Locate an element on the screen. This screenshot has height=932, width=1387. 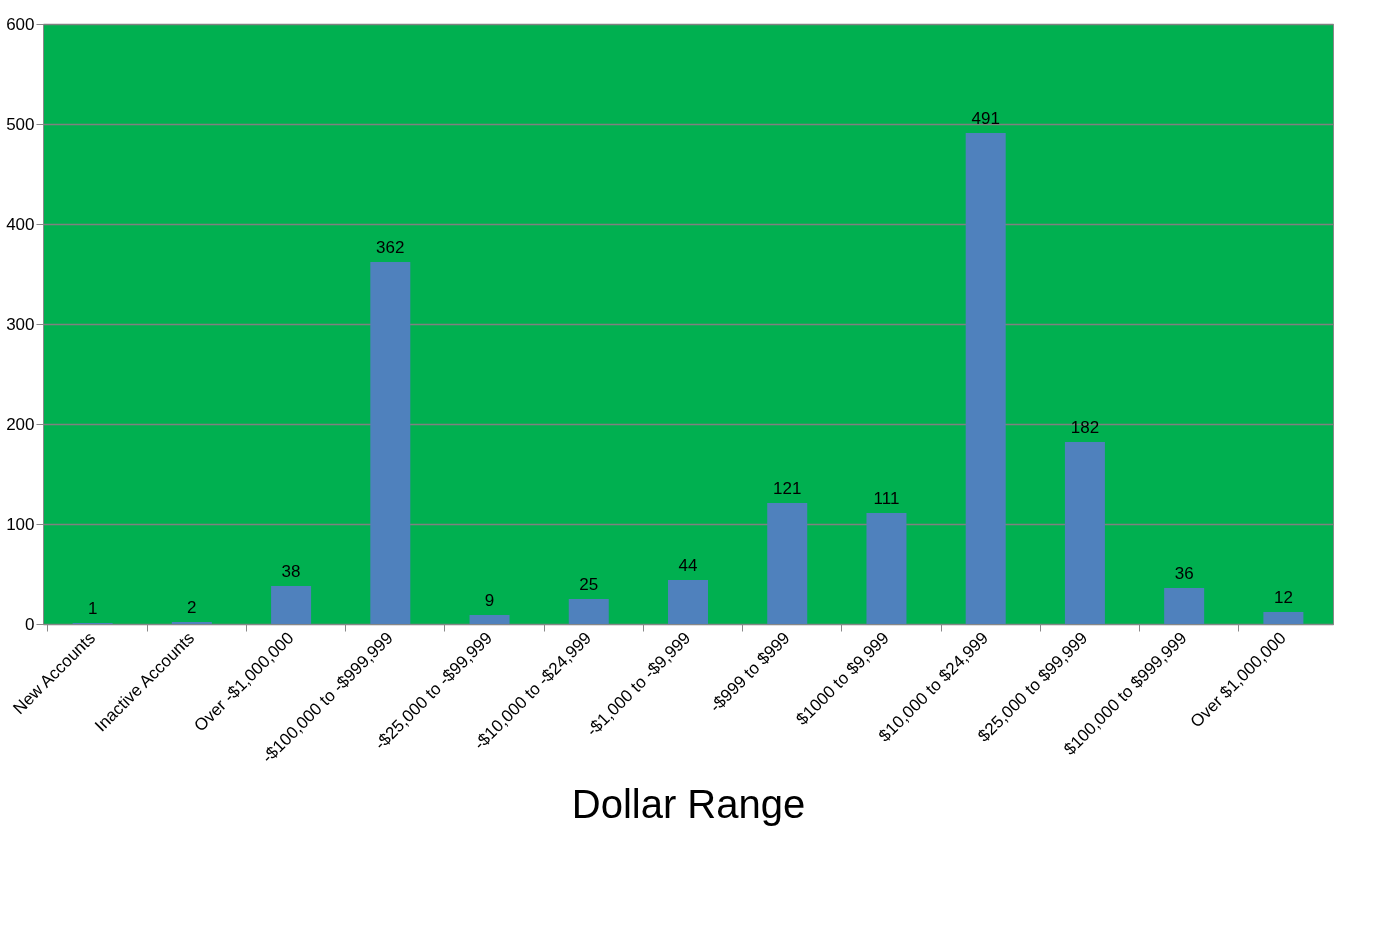
data-label: 9 is located at coordinates (489, 600).